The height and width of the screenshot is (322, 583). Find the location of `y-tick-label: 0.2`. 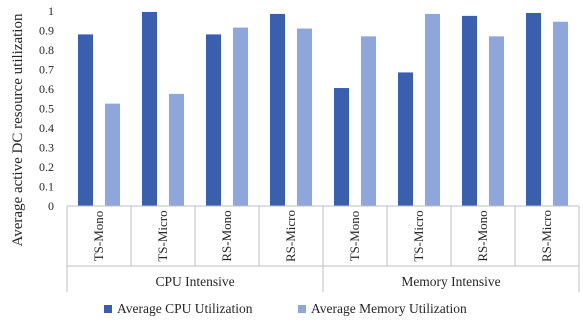

y-tick-label: 0.2 is located at coordinates (46, 167).